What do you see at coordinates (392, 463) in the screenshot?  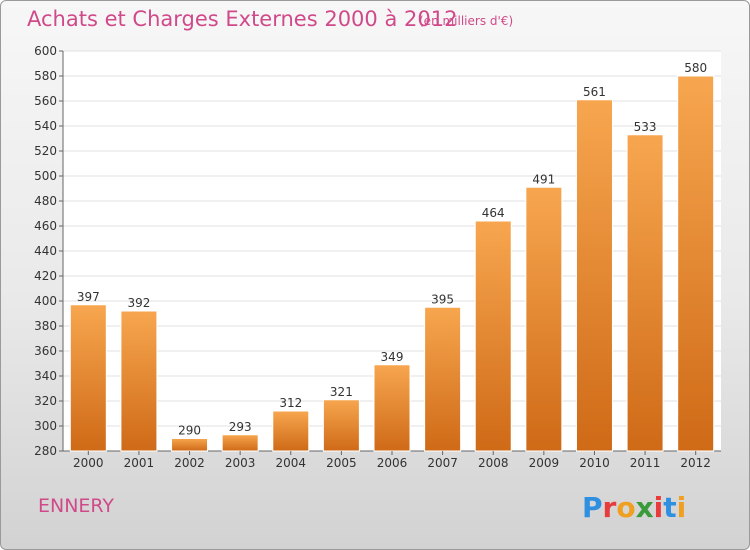 I see `x-tick-label: 2006` at bounding box center [392, 463].